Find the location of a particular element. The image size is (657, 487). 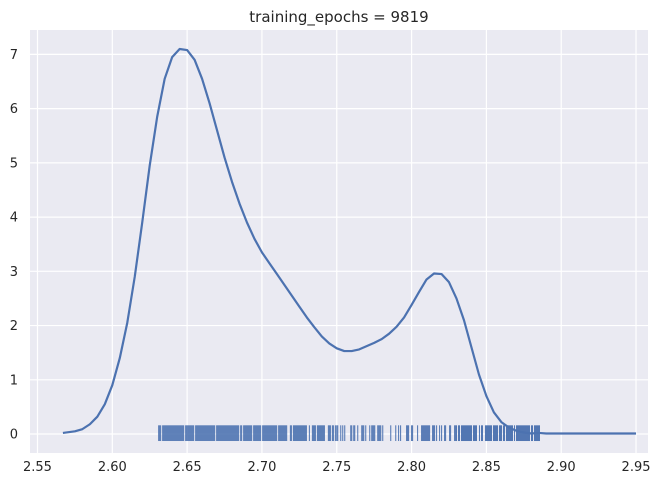

x-tick-label: 2.80 is located at coordinates (411, 467).